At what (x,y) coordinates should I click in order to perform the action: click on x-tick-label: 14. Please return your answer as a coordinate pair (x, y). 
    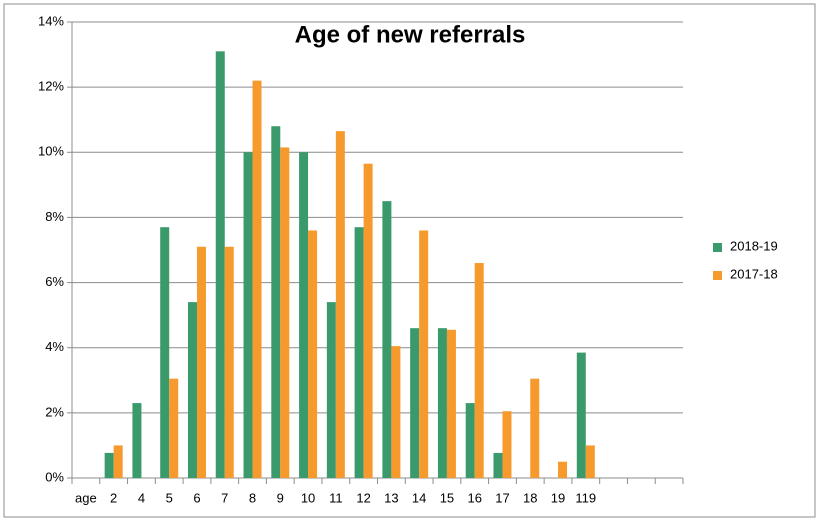
    Looking at the image, I should click on (419, 497).